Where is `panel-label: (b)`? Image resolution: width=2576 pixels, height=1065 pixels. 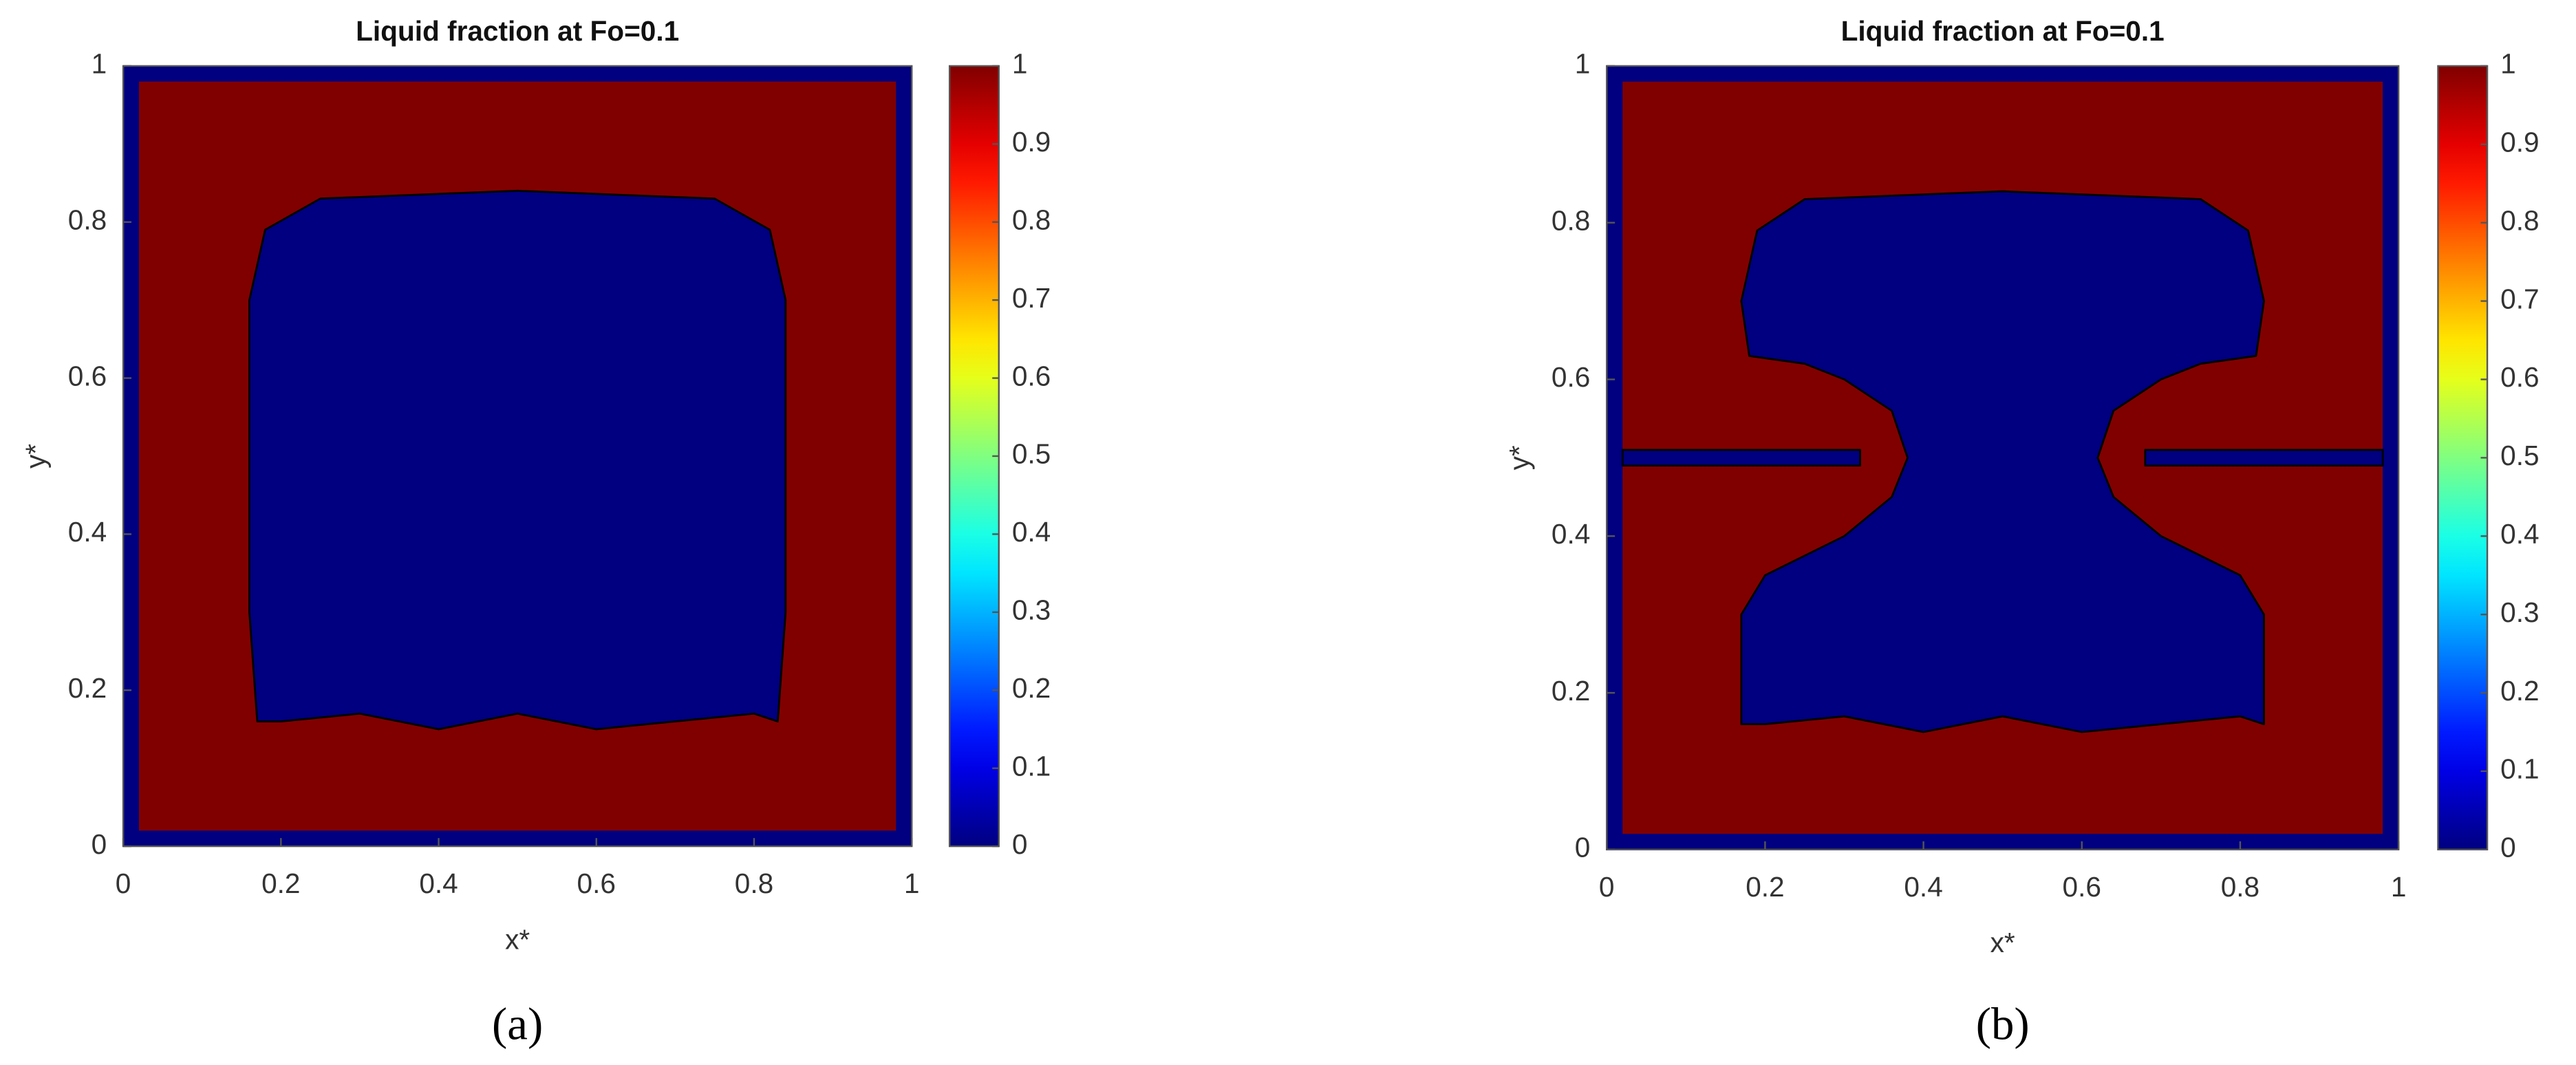
panel-label: (b) is located at coordinates (2003, 1023).